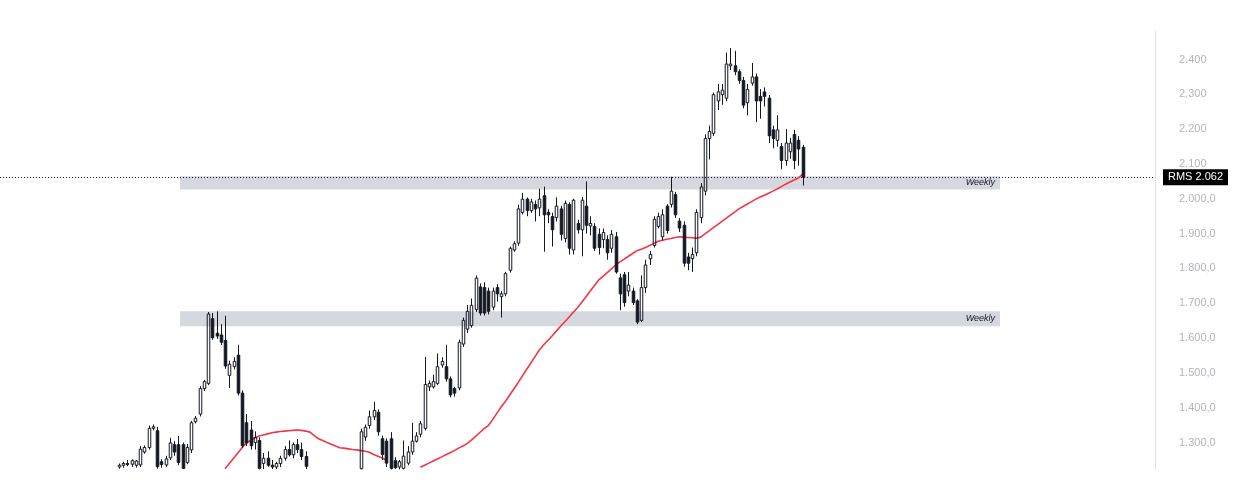 The image size is (1250, 500). Describe the element at coordinates (1197, 267) in the screenshot. I see `y-tick-label: 1.800,0` at that location.